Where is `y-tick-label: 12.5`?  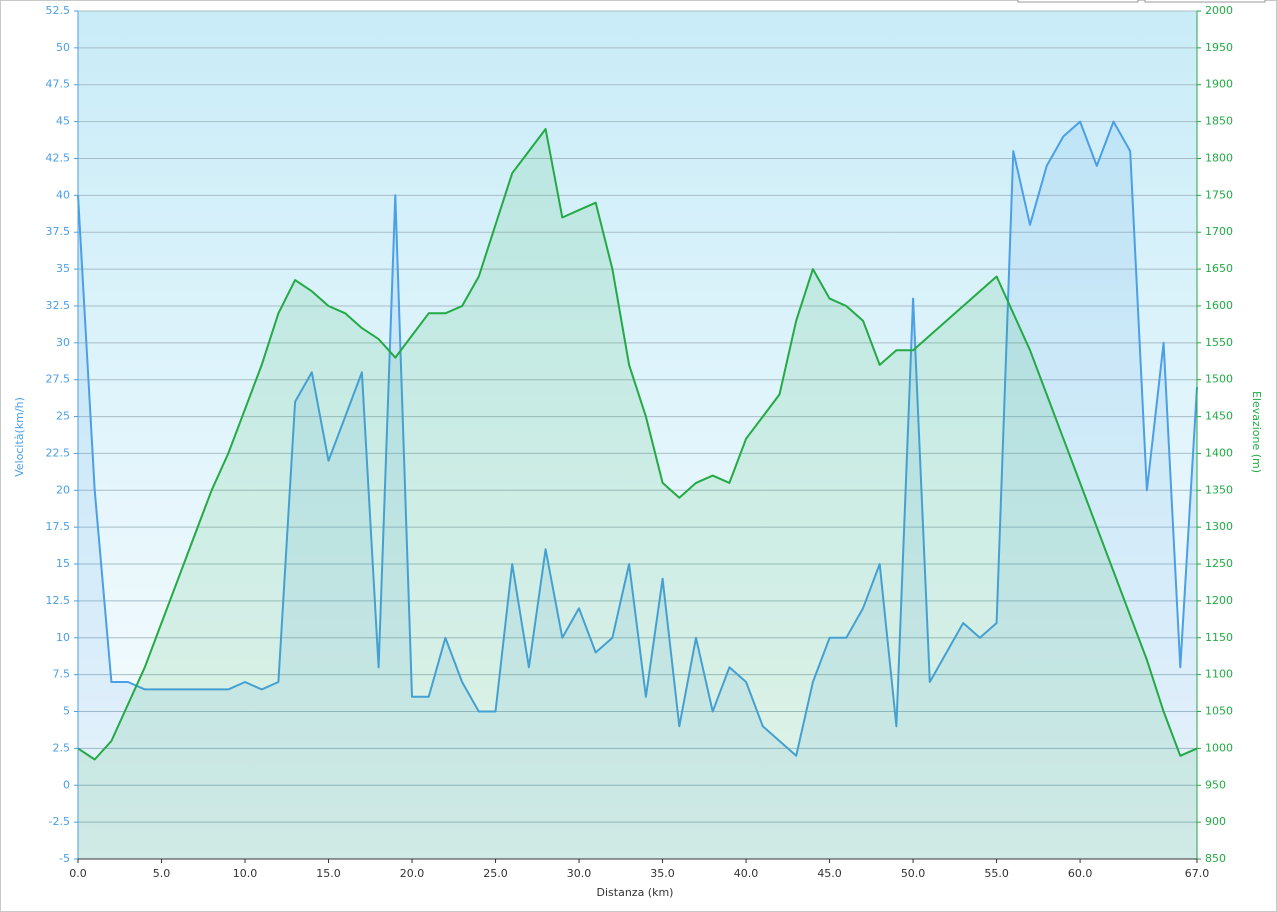 y-tick-label: 12.5 is located at coordinates (58, 600).